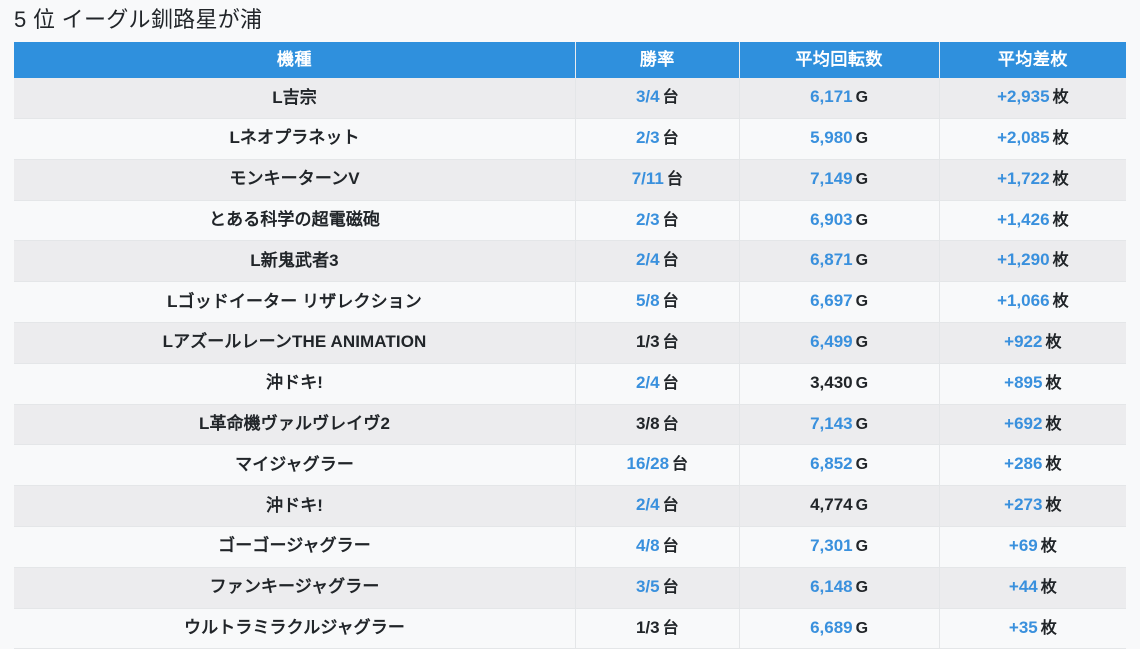 Image resolution: width=1140 pixels, height=649 pixels. Describe the element at coordinates (1023, 586) in the screenshot. I see `cell-average-diff-value: +44` at that location.